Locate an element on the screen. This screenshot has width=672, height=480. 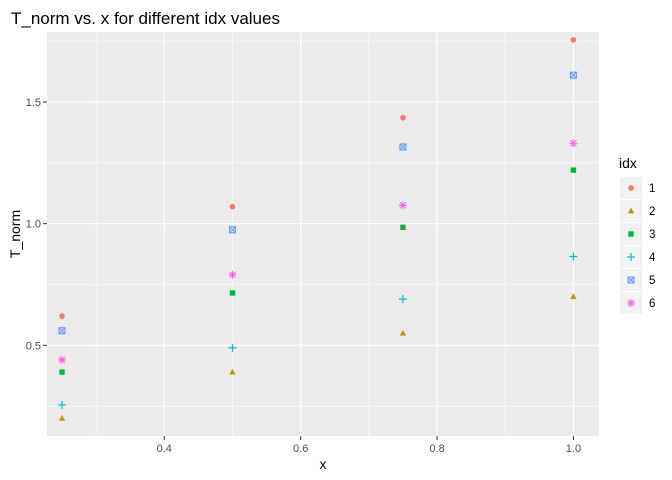
y-tick-label: 0.5 is located at coordinates (33, 346).